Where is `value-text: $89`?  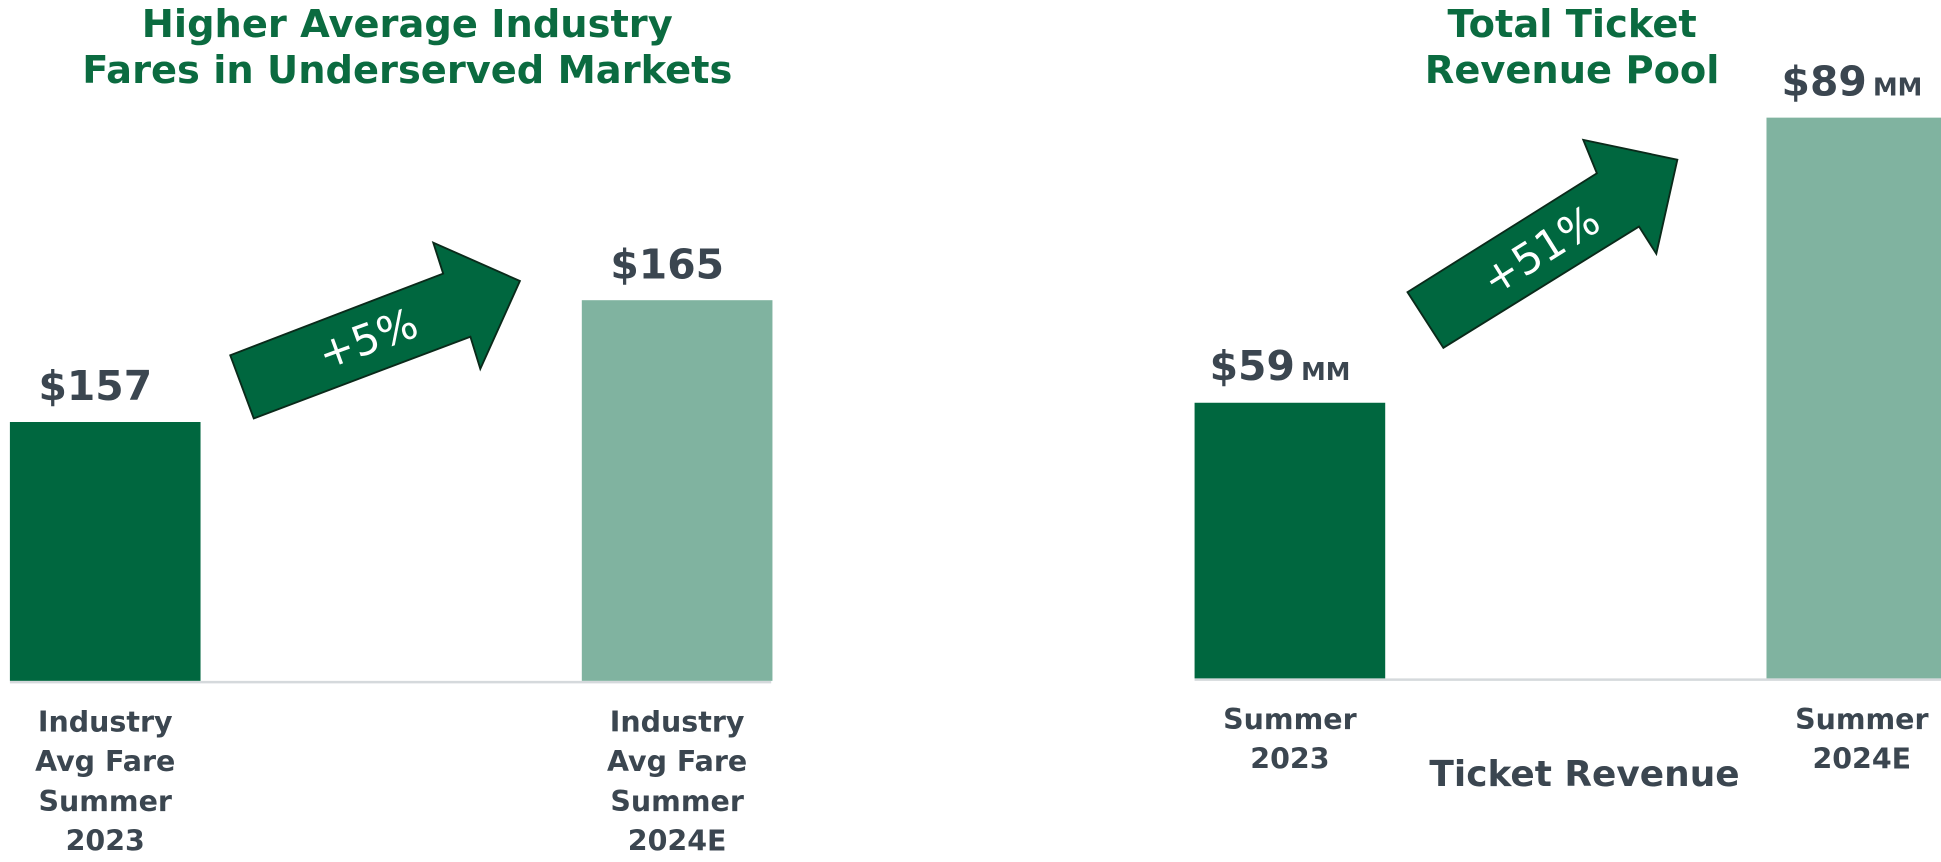 value-text: $89 is located at coordinates (1824, 81).